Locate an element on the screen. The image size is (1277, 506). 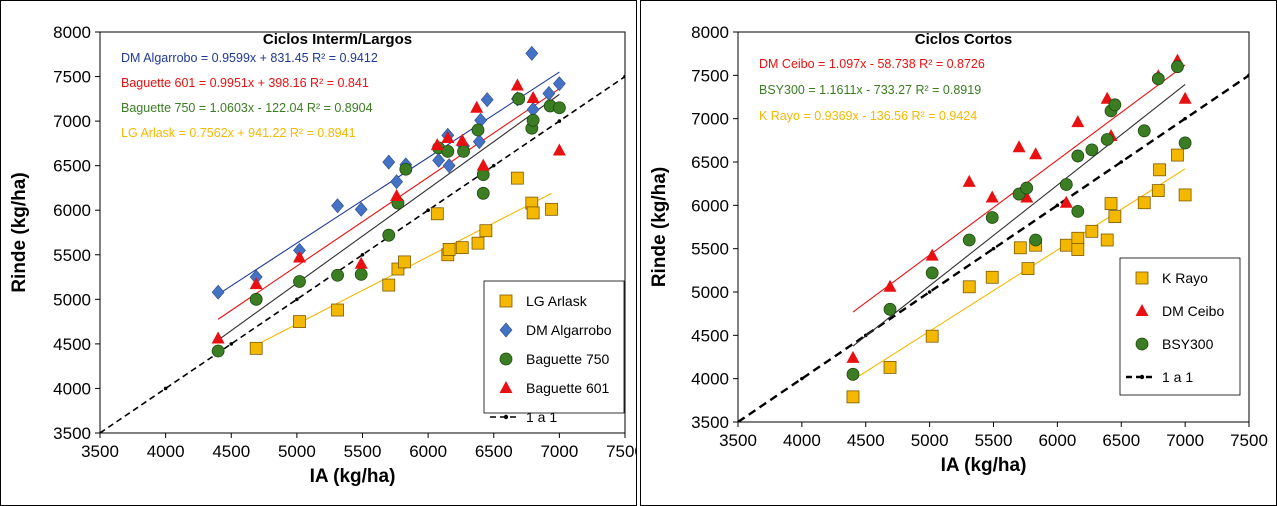
chart-title: Ciclos Cortos is located at coordinates (964, 39).